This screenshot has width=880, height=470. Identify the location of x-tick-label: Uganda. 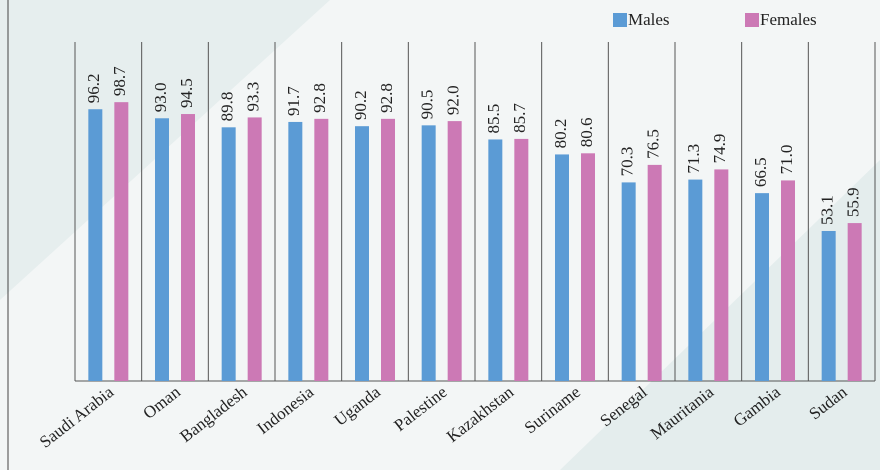
(358, 406).